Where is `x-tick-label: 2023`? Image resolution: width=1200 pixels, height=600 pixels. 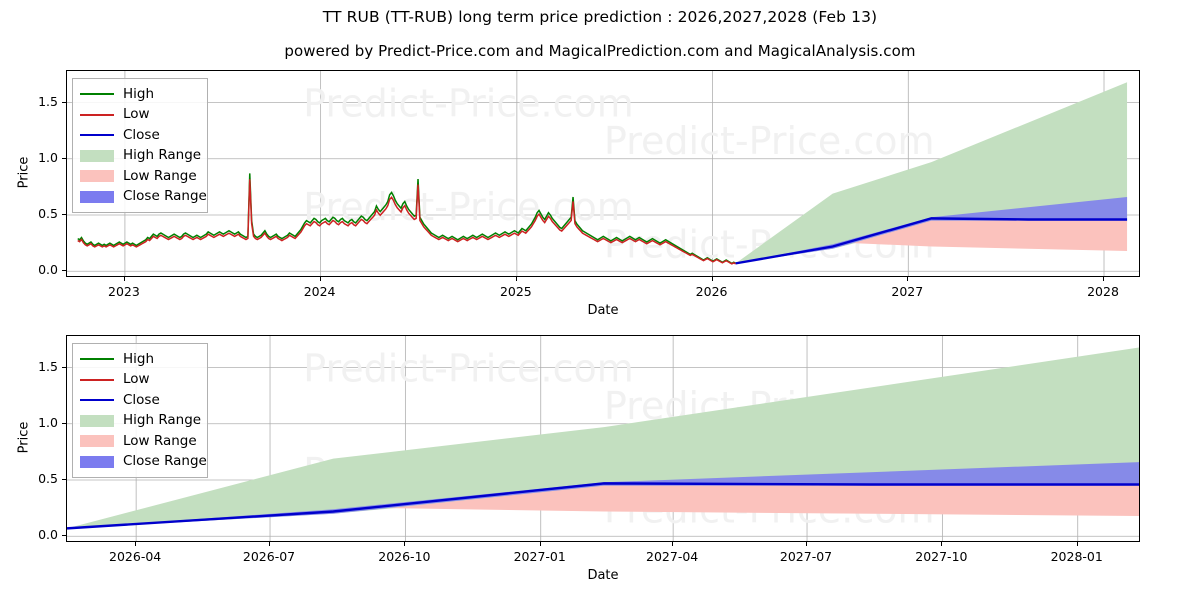 x-tick-label: 2023 is located at coordinates (124, 291).